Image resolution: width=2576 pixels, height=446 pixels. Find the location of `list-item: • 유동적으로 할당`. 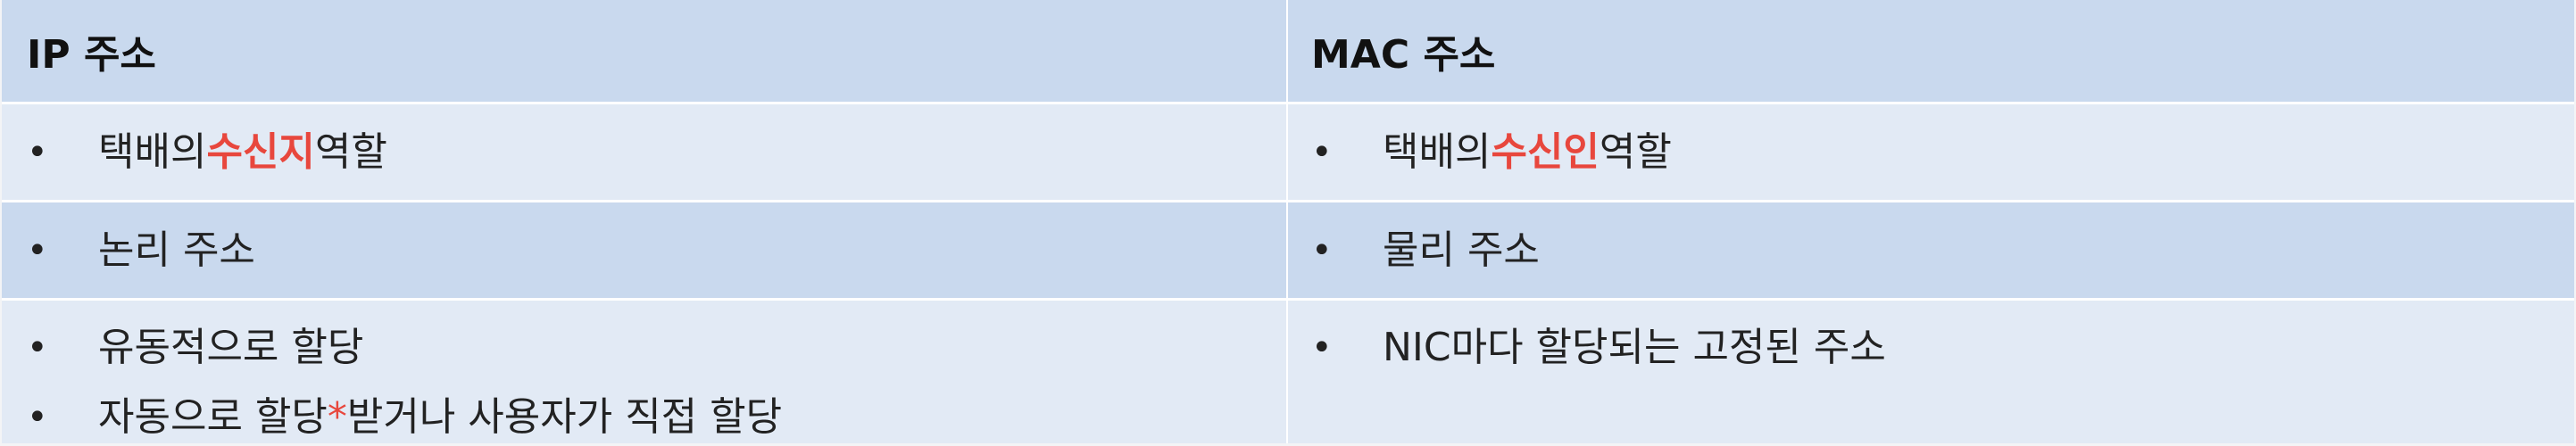

list-item: • 유동적으로 할당 is located at coordinates (657, 348).